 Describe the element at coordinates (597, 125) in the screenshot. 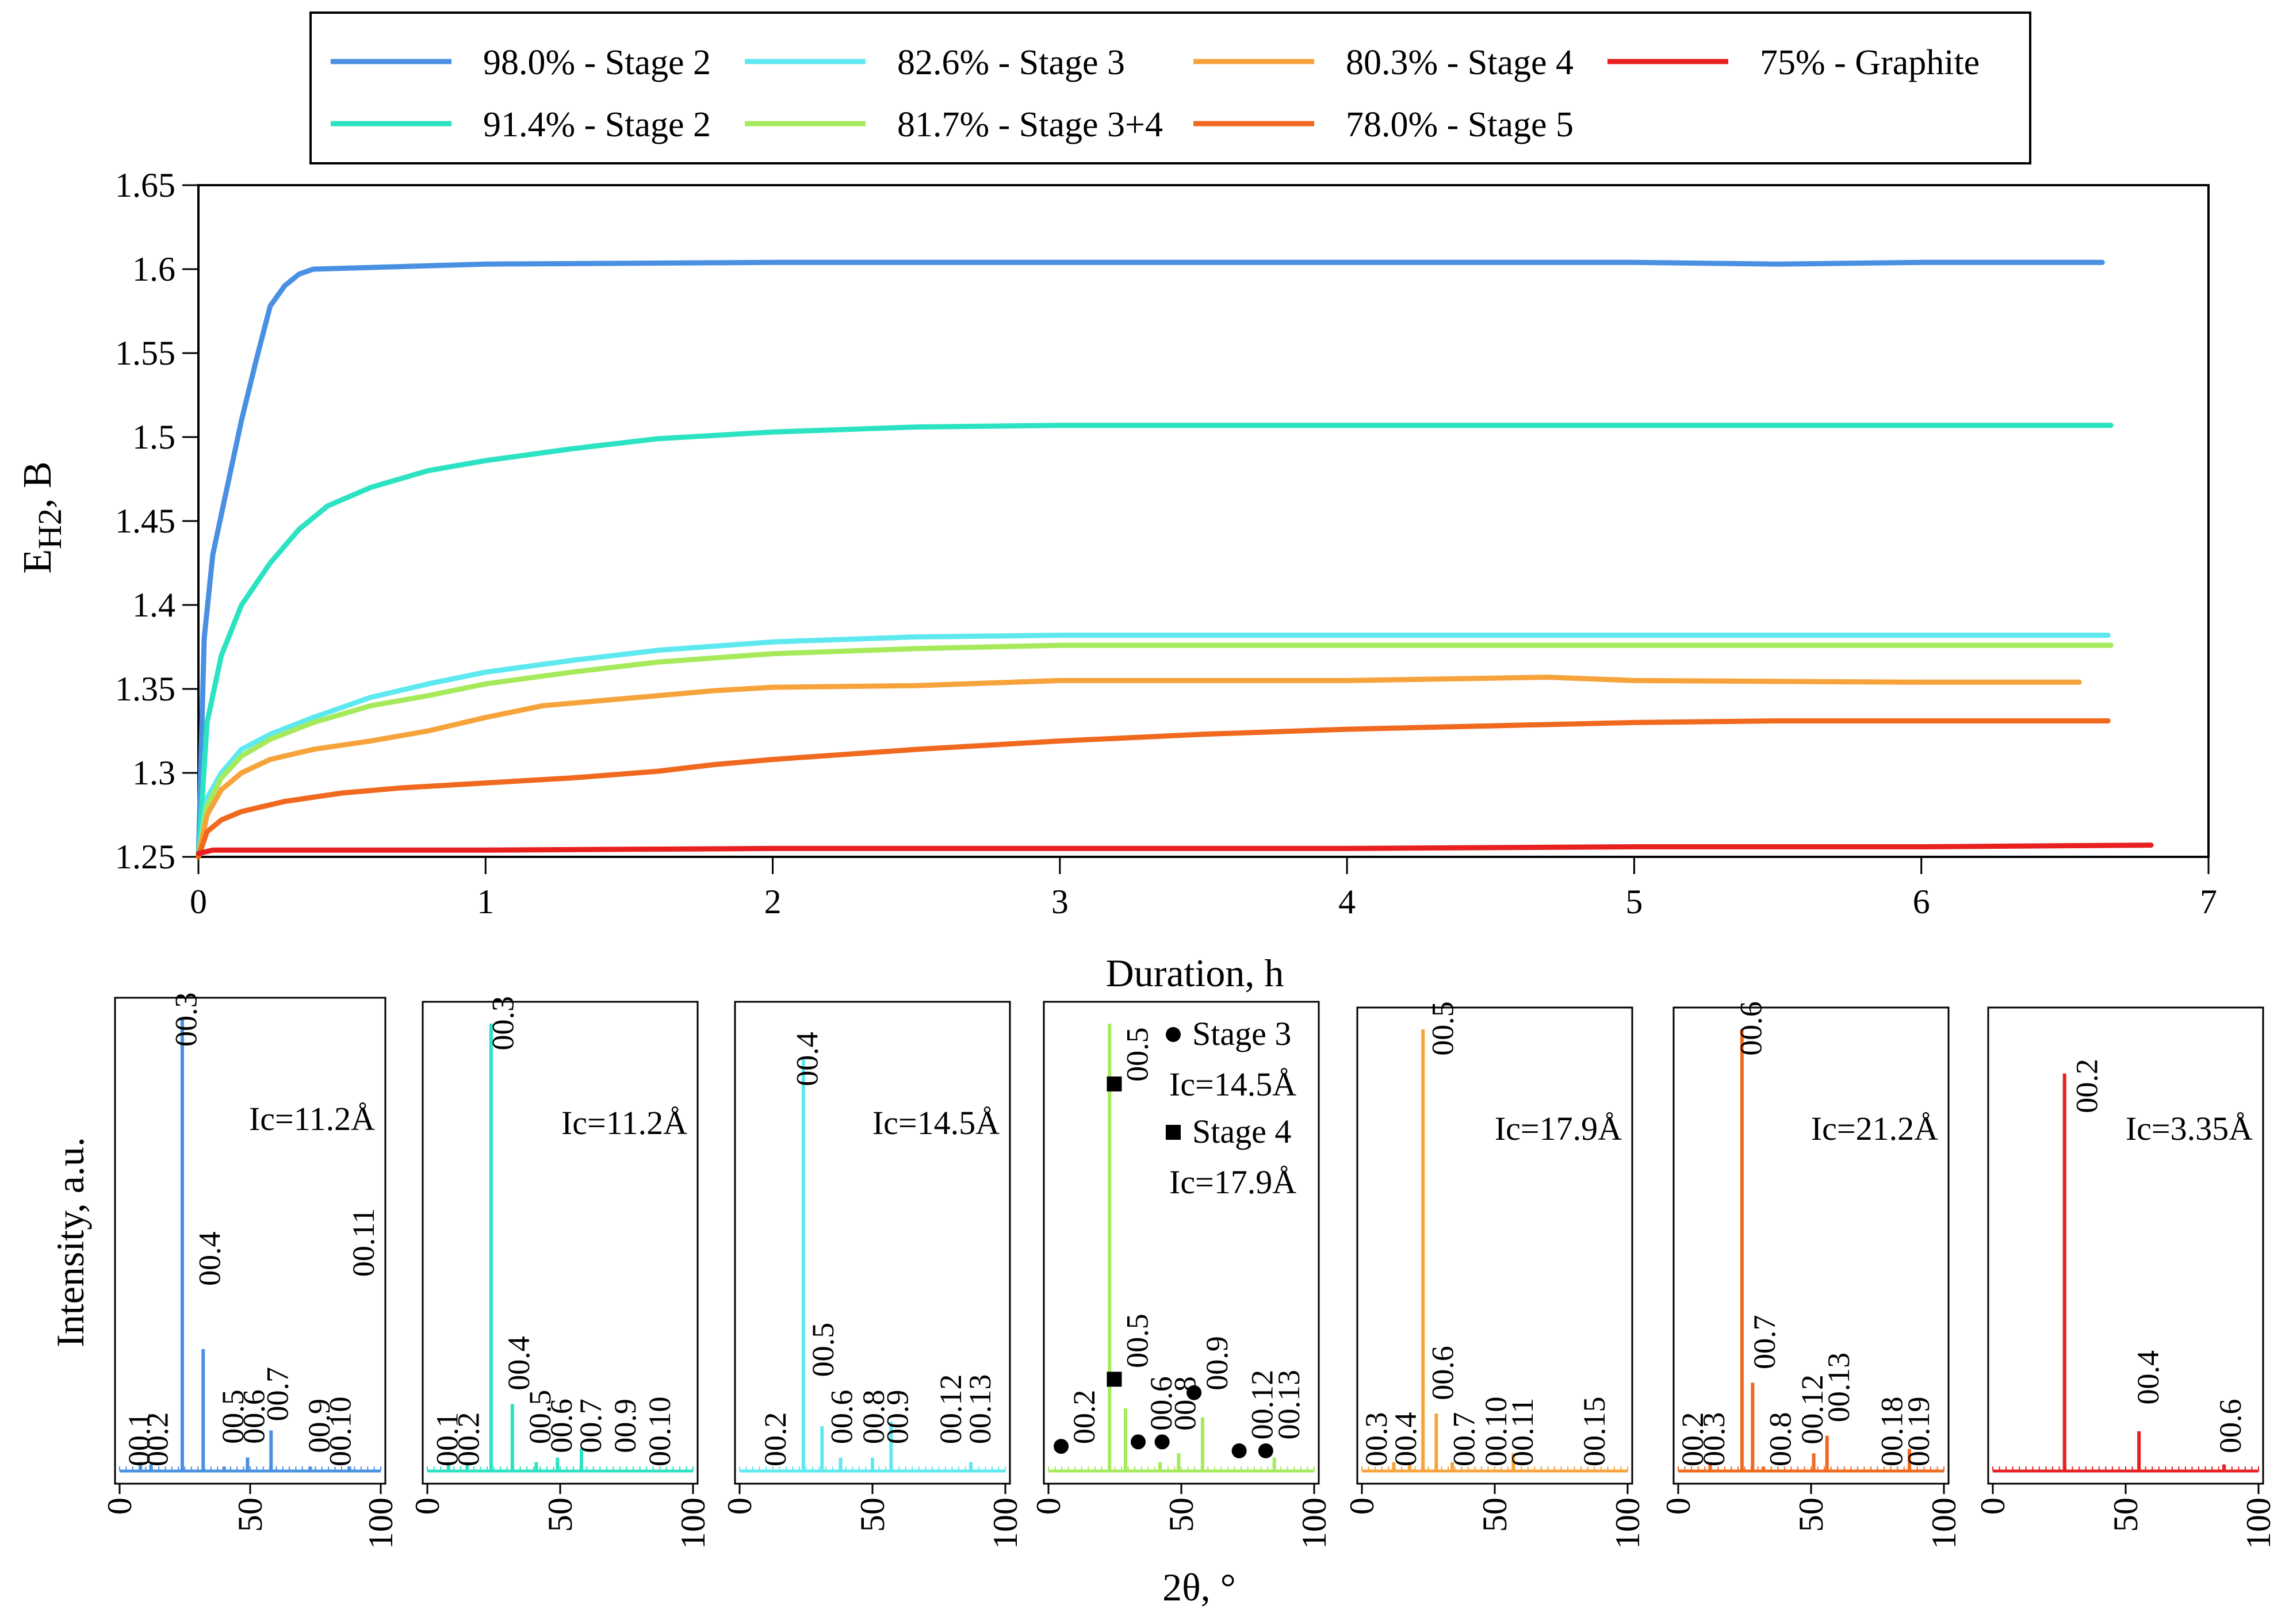

I see `legend-label: 91.4% - Stage 2` at that location.